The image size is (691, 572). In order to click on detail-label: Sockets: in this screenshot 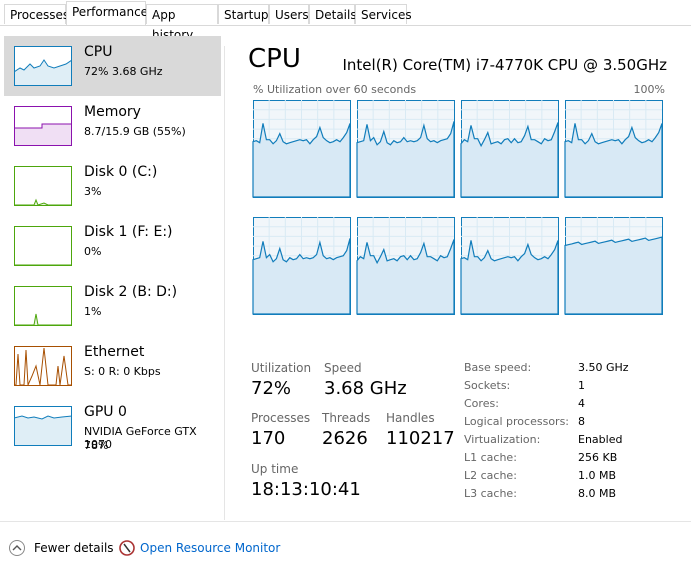, I will do `click(487, 385)`.